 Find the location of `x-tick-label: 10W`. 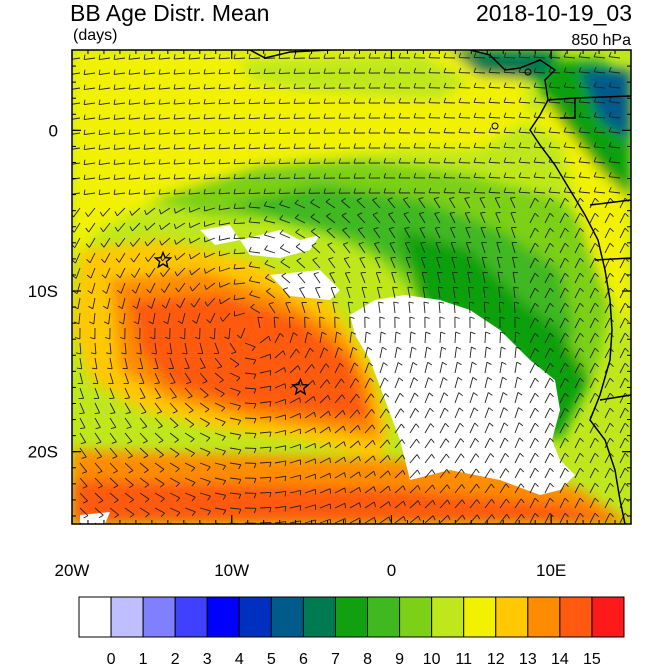

x-tick-label: 10W is located at coordinates (231, 570).